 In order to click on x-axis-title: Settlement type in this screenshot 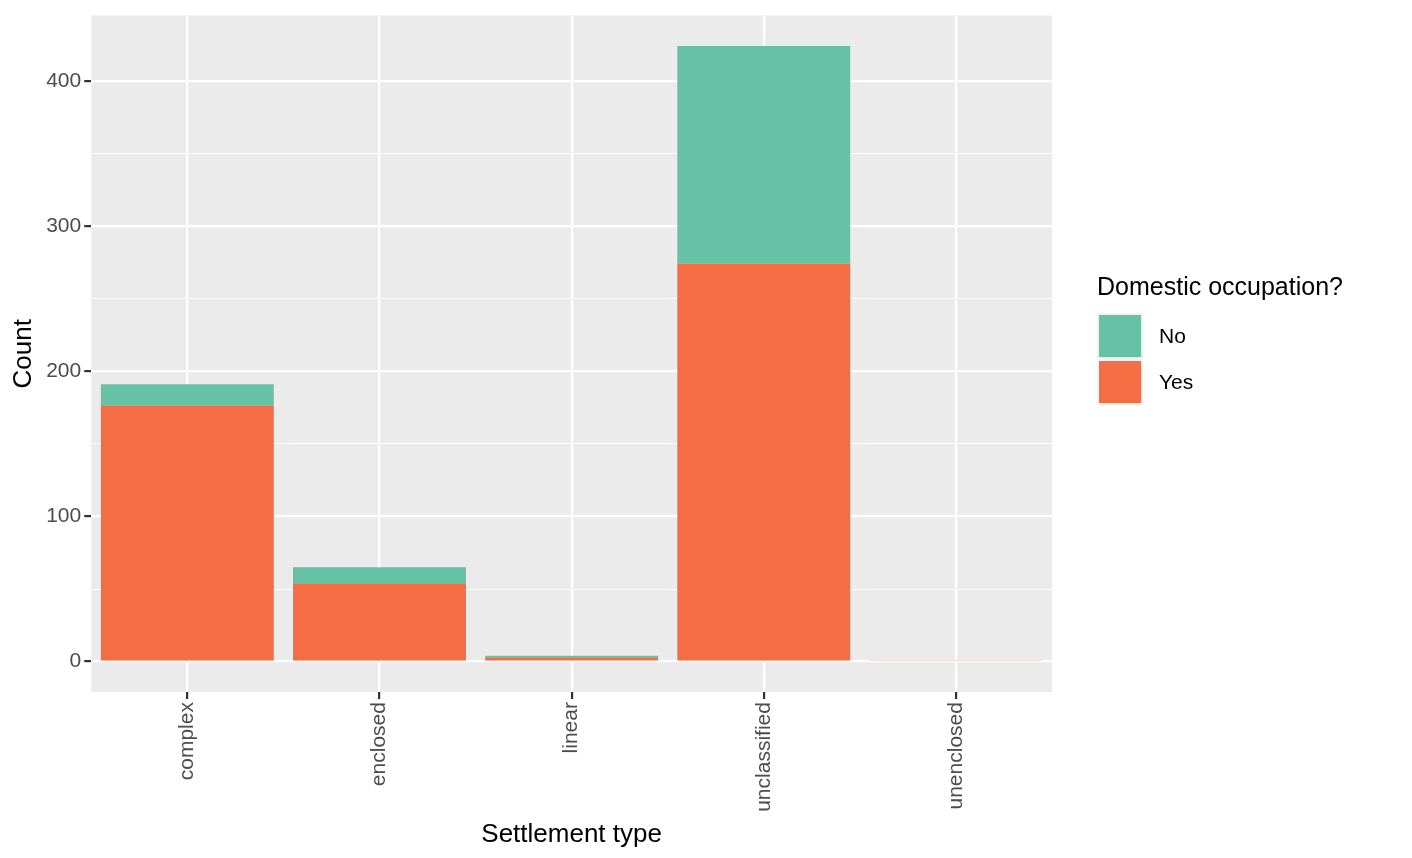, I will do `click(571, 832)`.